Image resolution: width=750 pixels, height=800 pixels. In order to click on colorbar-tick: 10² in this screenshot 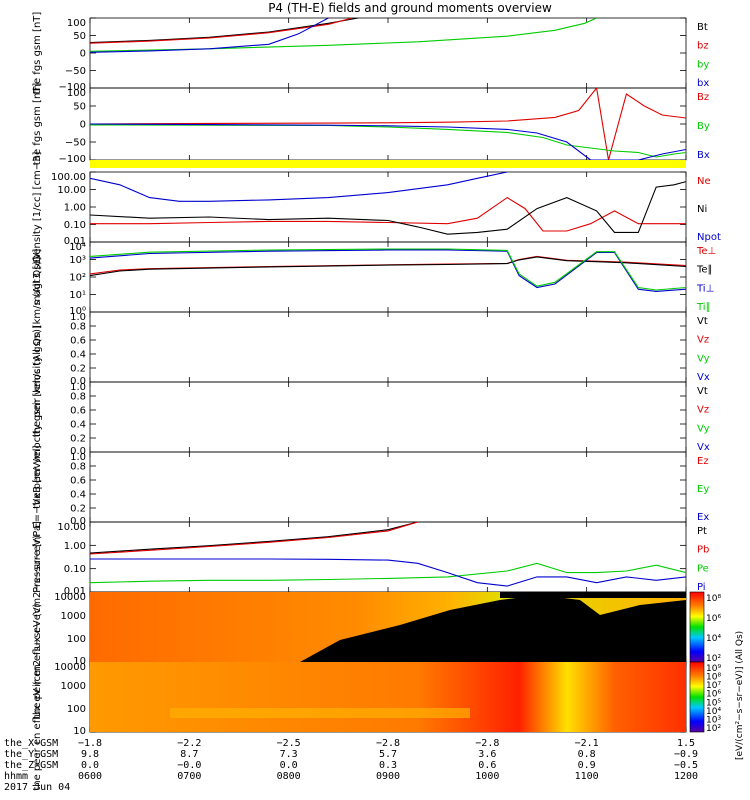, I will do `click(713, 659)`.